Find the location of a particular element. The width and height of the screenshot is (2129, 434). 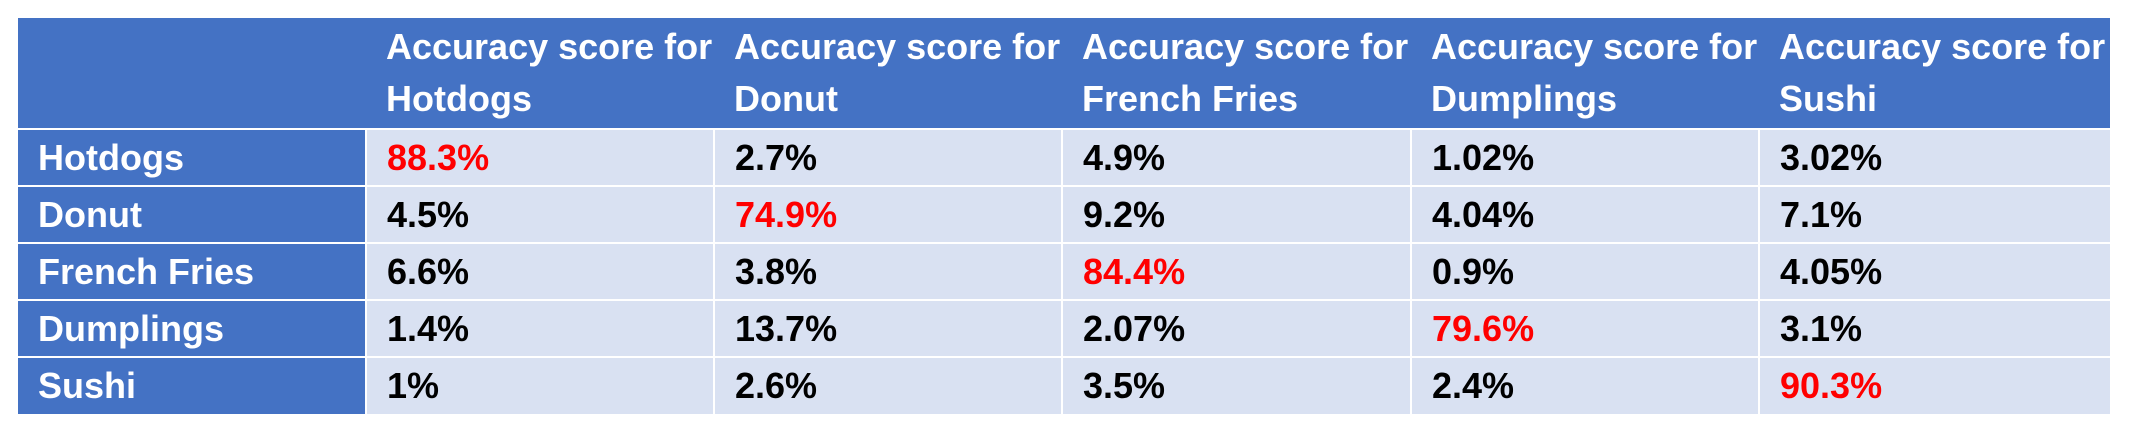

table-cell: 1.4% is located at coordinates (539, 328).